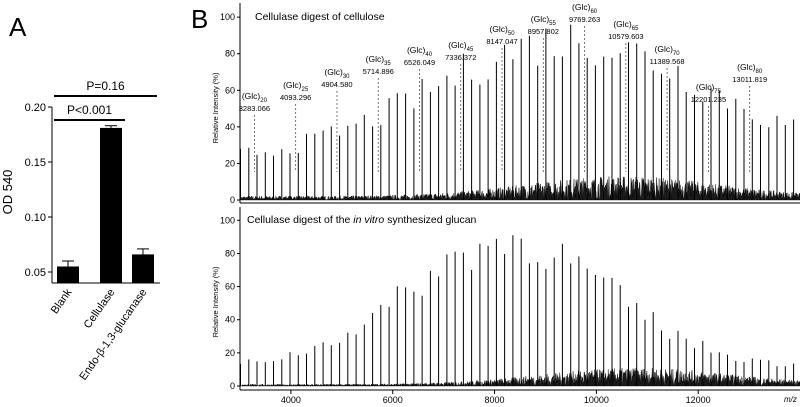  I want to click on peak-label-glc: (Glc)60, so click(585, 8).